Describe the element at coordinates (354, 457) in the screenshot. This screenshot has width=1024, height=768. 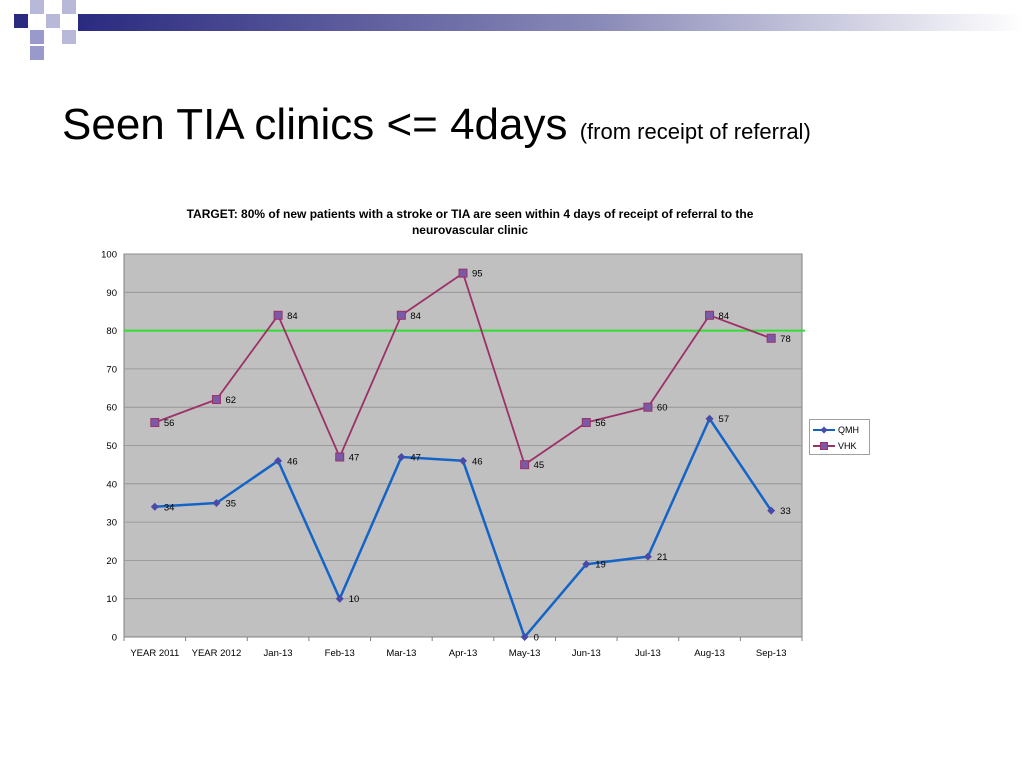
I see `data-label-vhk: 47` at that location.